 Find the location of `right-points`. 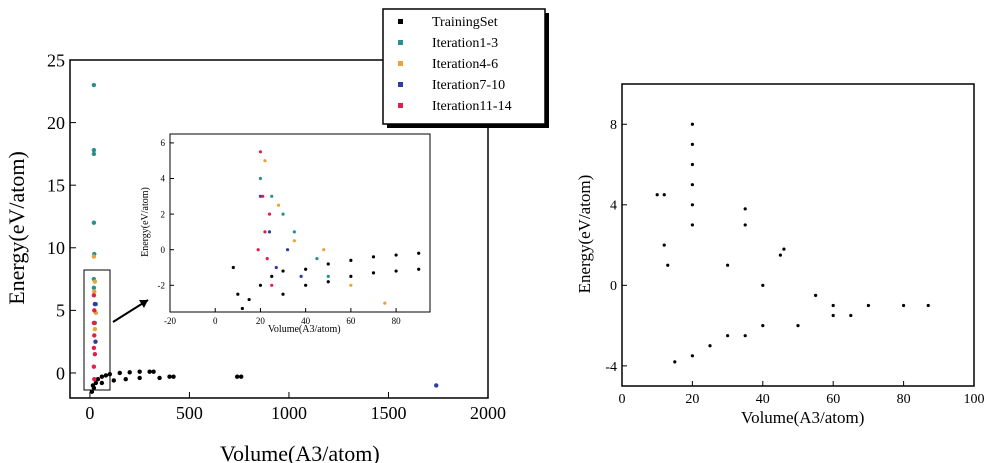

right-points is located at coordinates (792, 243).